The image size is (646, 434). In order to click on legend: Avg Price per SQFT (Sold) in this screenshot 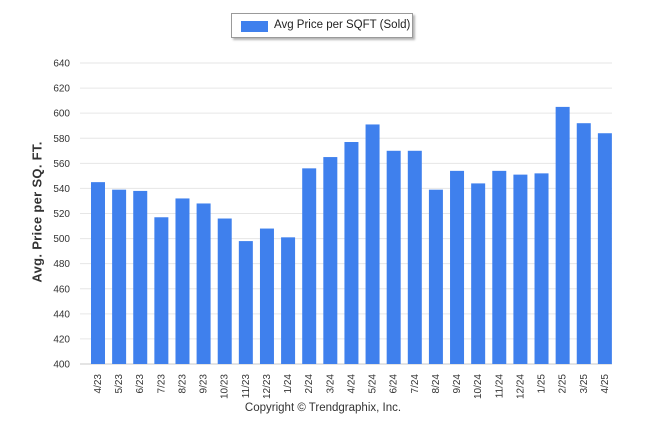, I will do `click(322, 25)`.